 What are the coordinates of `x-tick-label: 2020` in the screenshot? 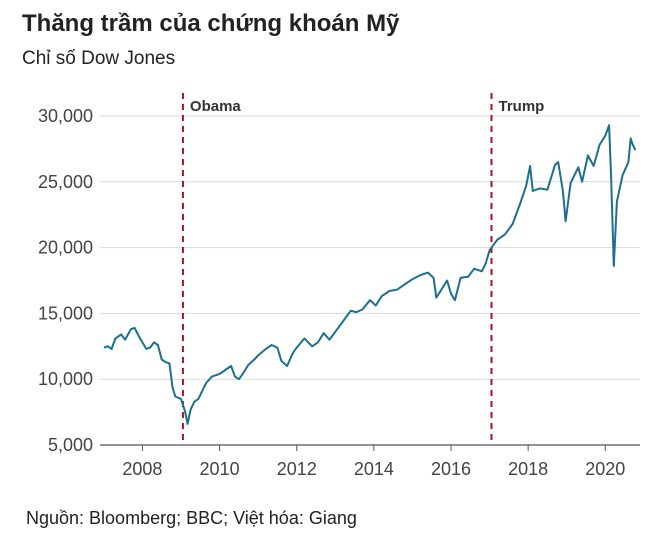 It's located at (605, 469).